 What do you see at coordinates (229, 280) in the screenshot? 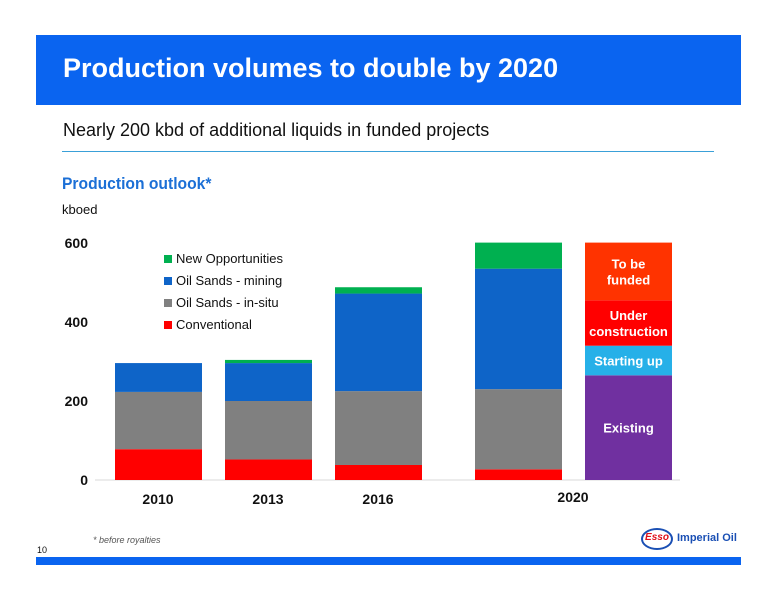
I see `legend-label: Oil Sands - mining` at bounding box center [229, 280].